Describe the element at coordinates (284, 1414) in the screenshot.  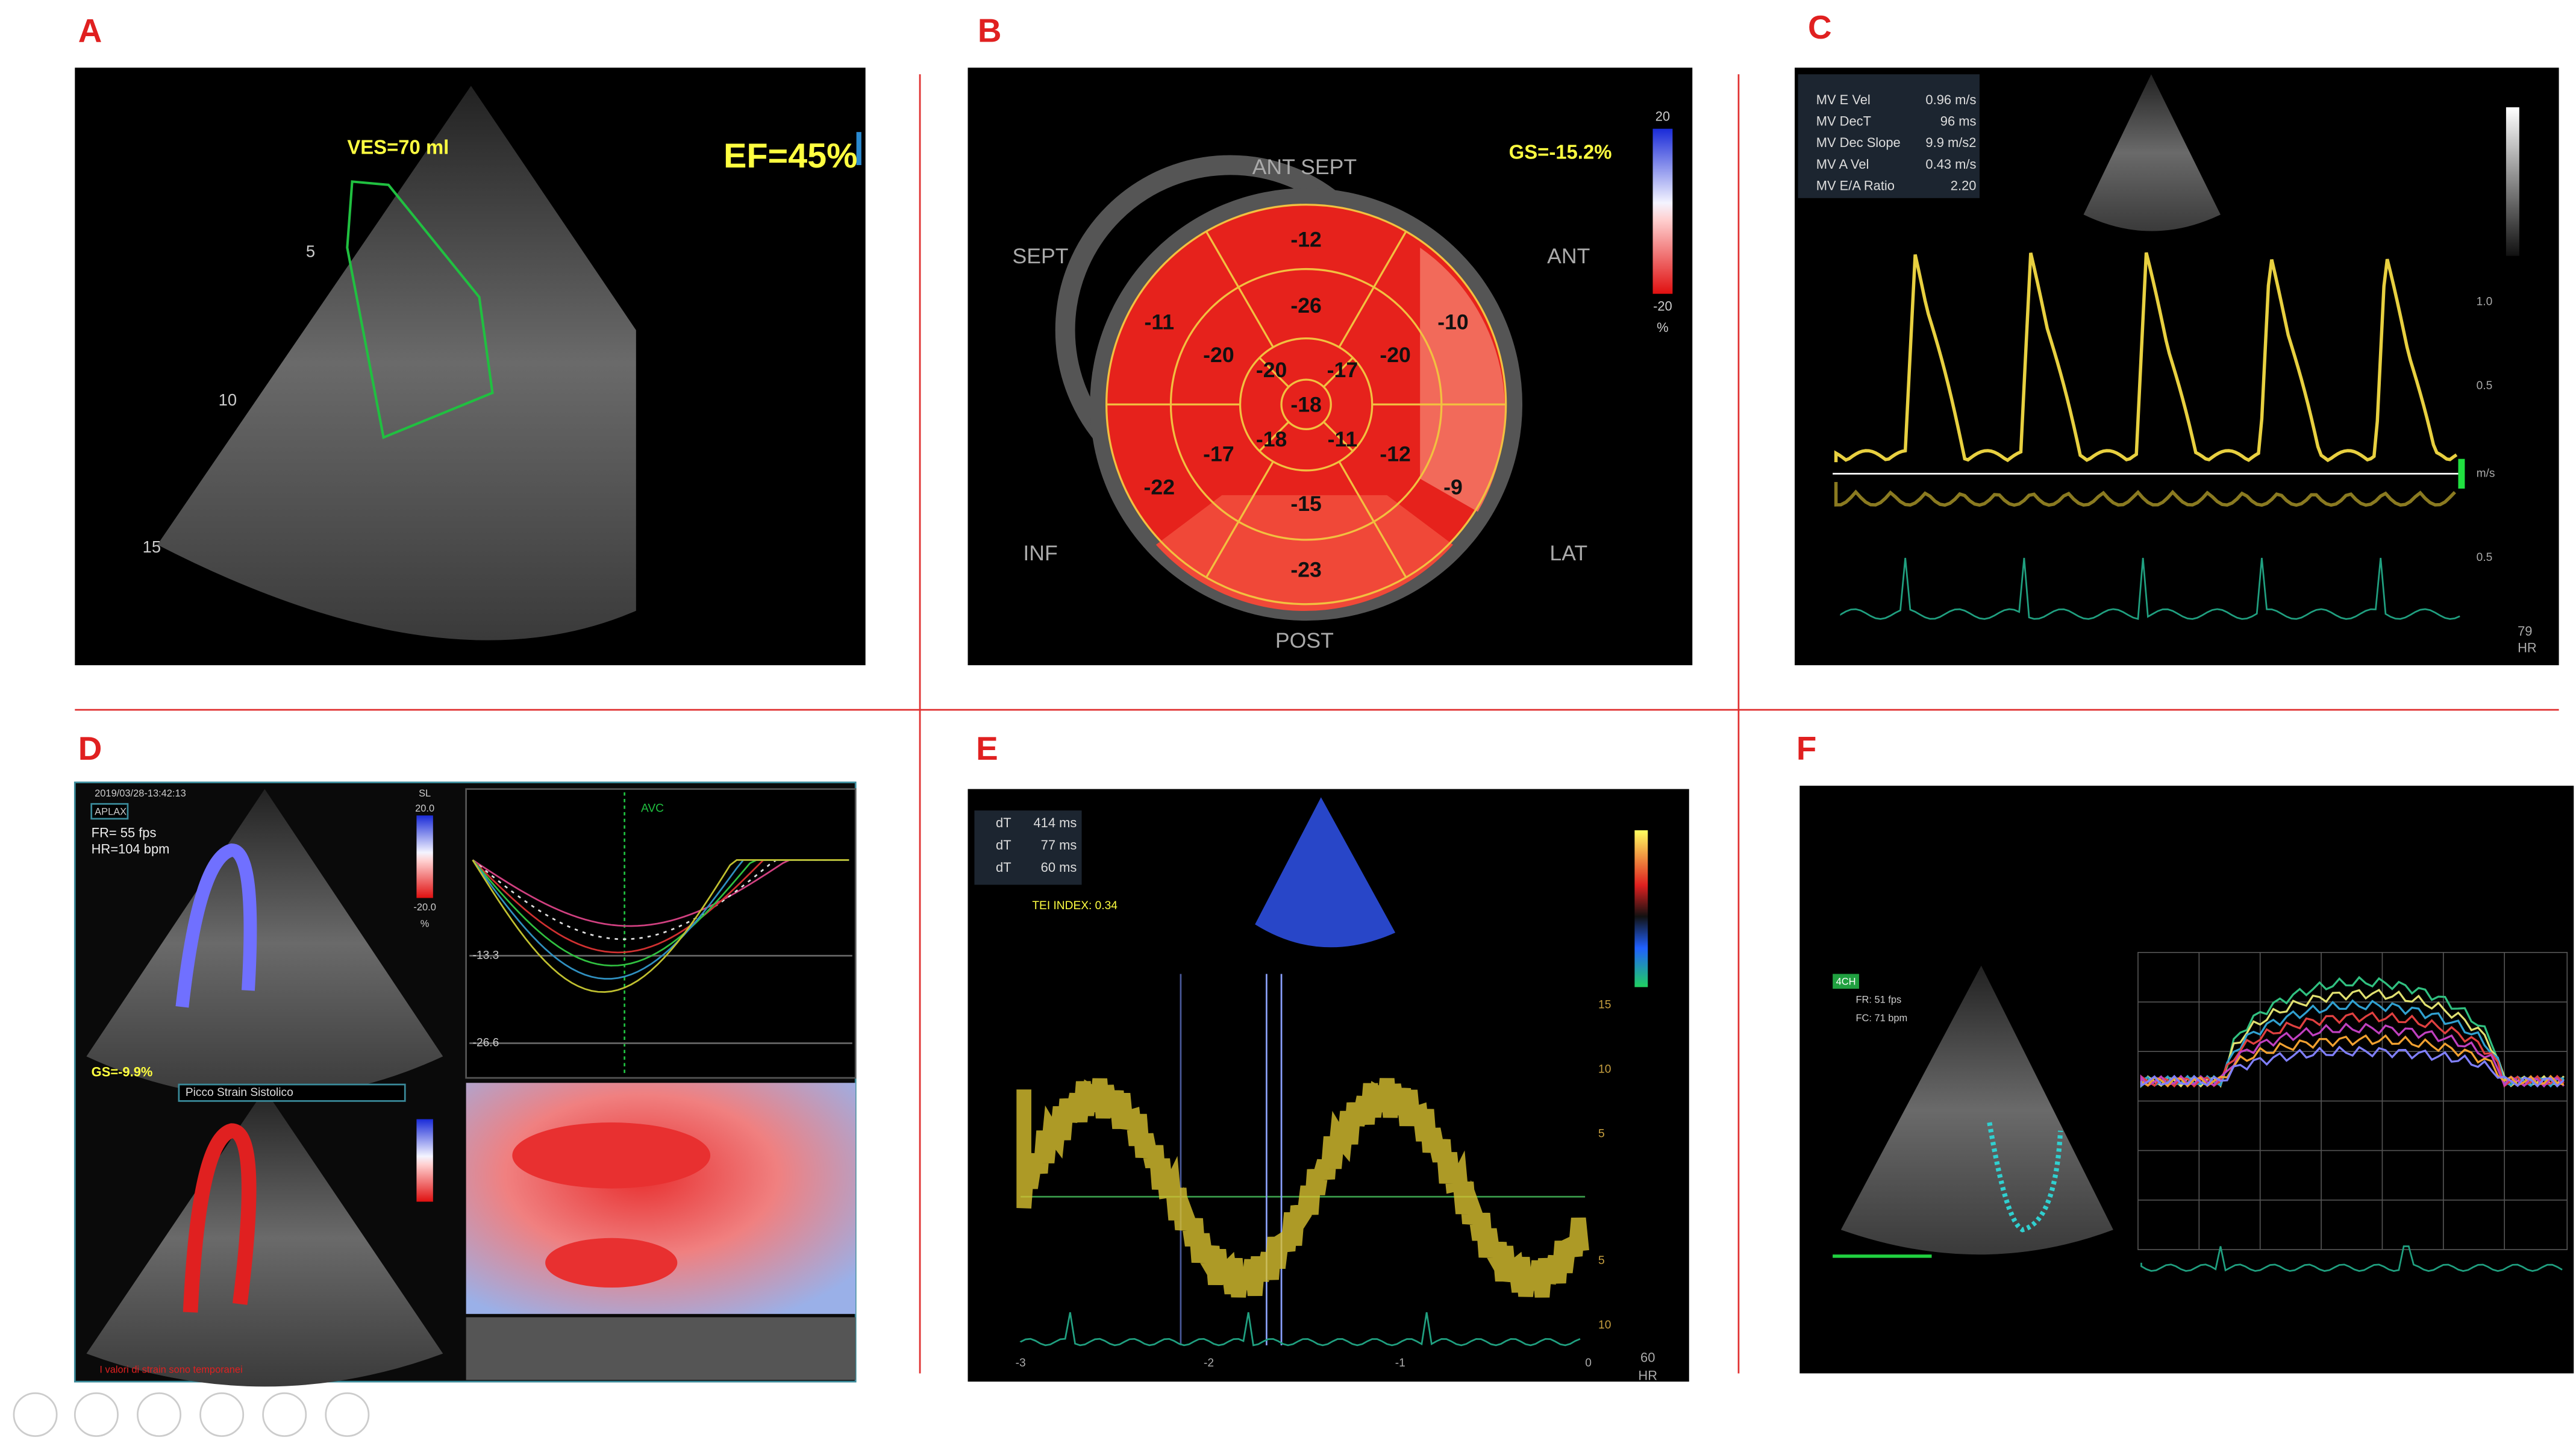
I see `zoom-button` at that location.